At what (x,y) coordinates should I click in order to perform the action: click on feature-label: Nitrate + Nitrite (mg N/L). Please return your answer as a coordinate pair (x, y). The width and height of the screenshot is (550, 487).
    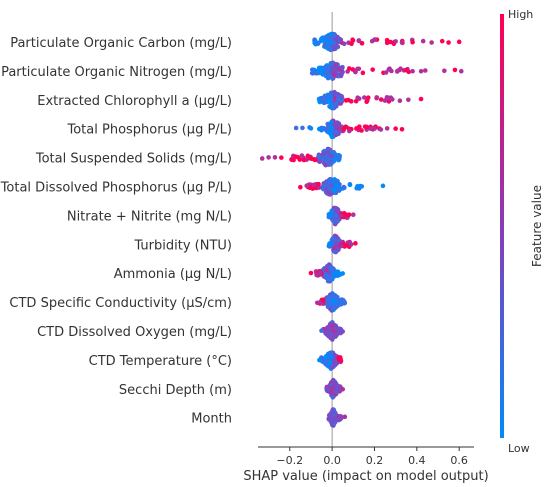
    Looking at the image, I should click on (149, 216).